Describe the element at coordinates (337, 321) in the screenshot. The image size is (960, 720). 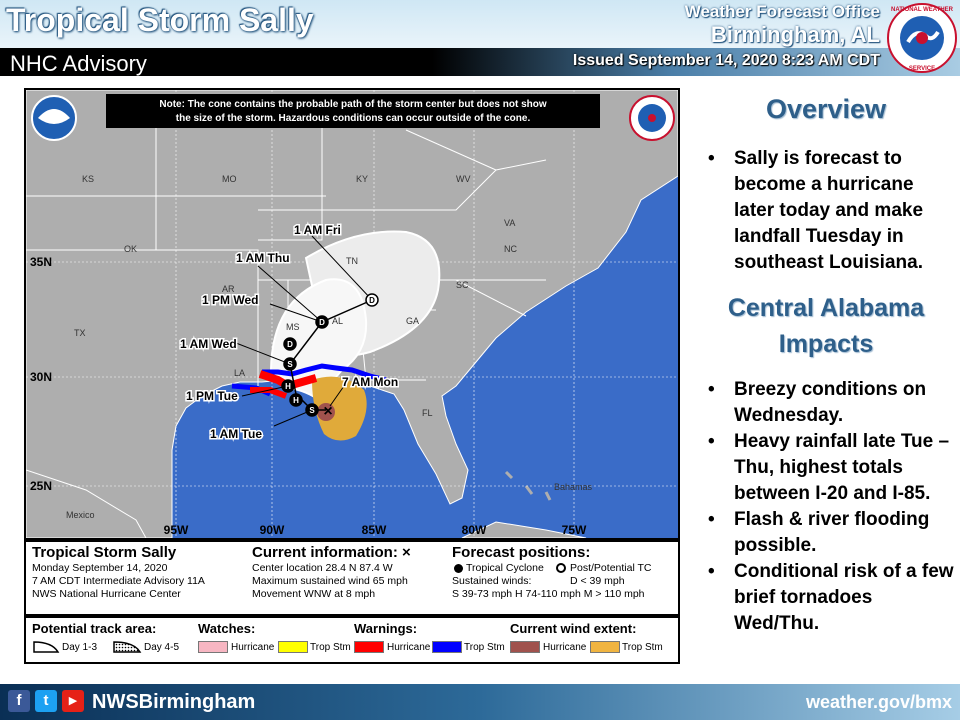
I see `state-label: AL` at that location.